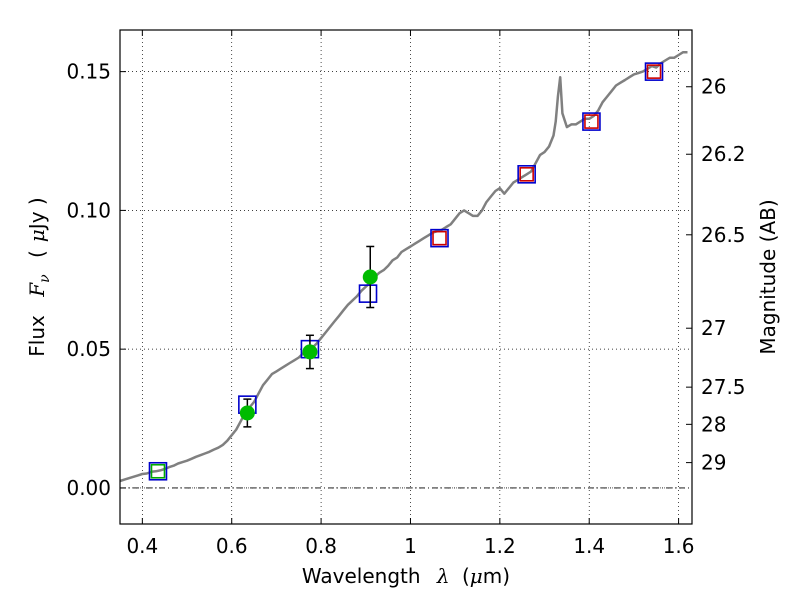 This screenshot has width=800, height=600. I want to click on y-tick-label: 0.05, so click(88, 349).